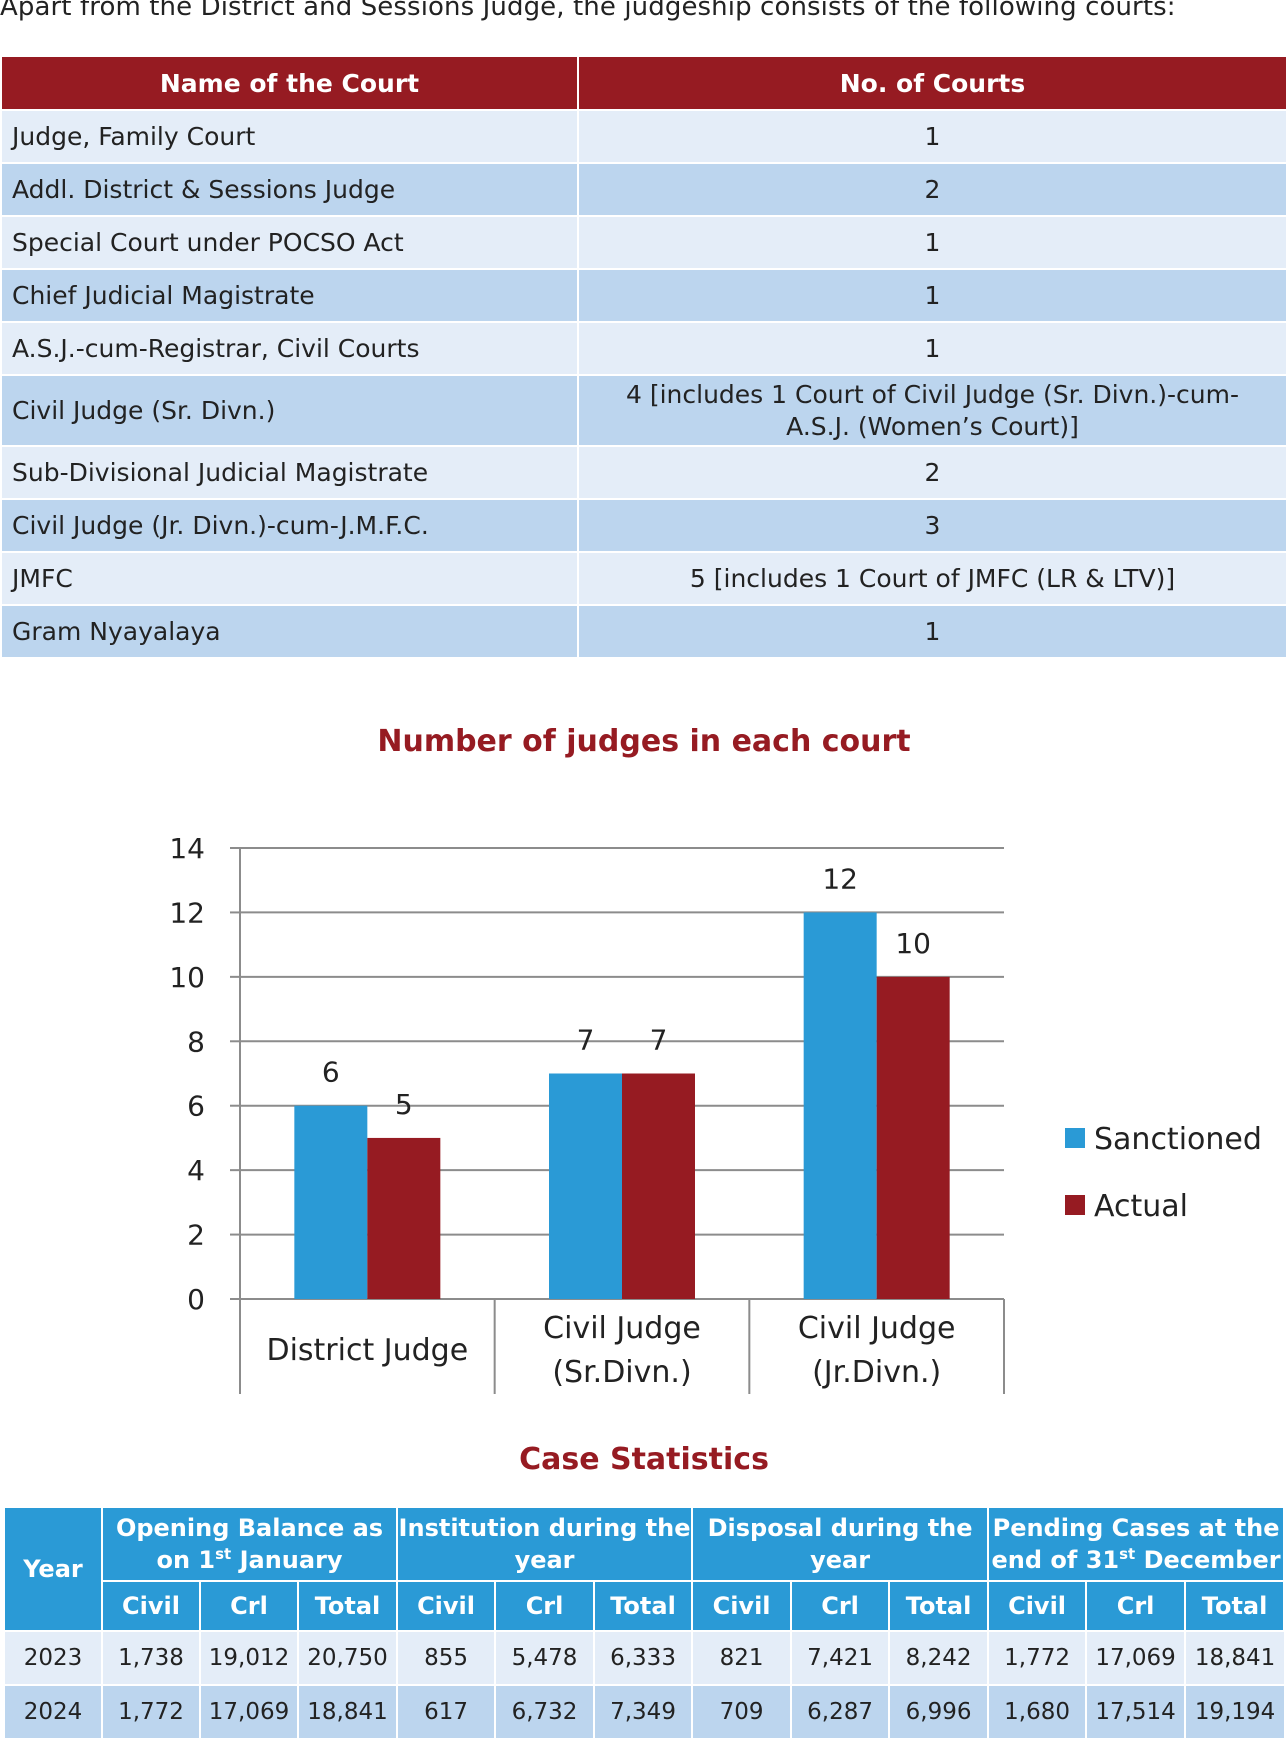 The width and height of the screenshot is (1288, 1747). What do you see at coordinates (840, 878) in the screenshot?
I see `data-label: 12` at bounding box center [840, 878].